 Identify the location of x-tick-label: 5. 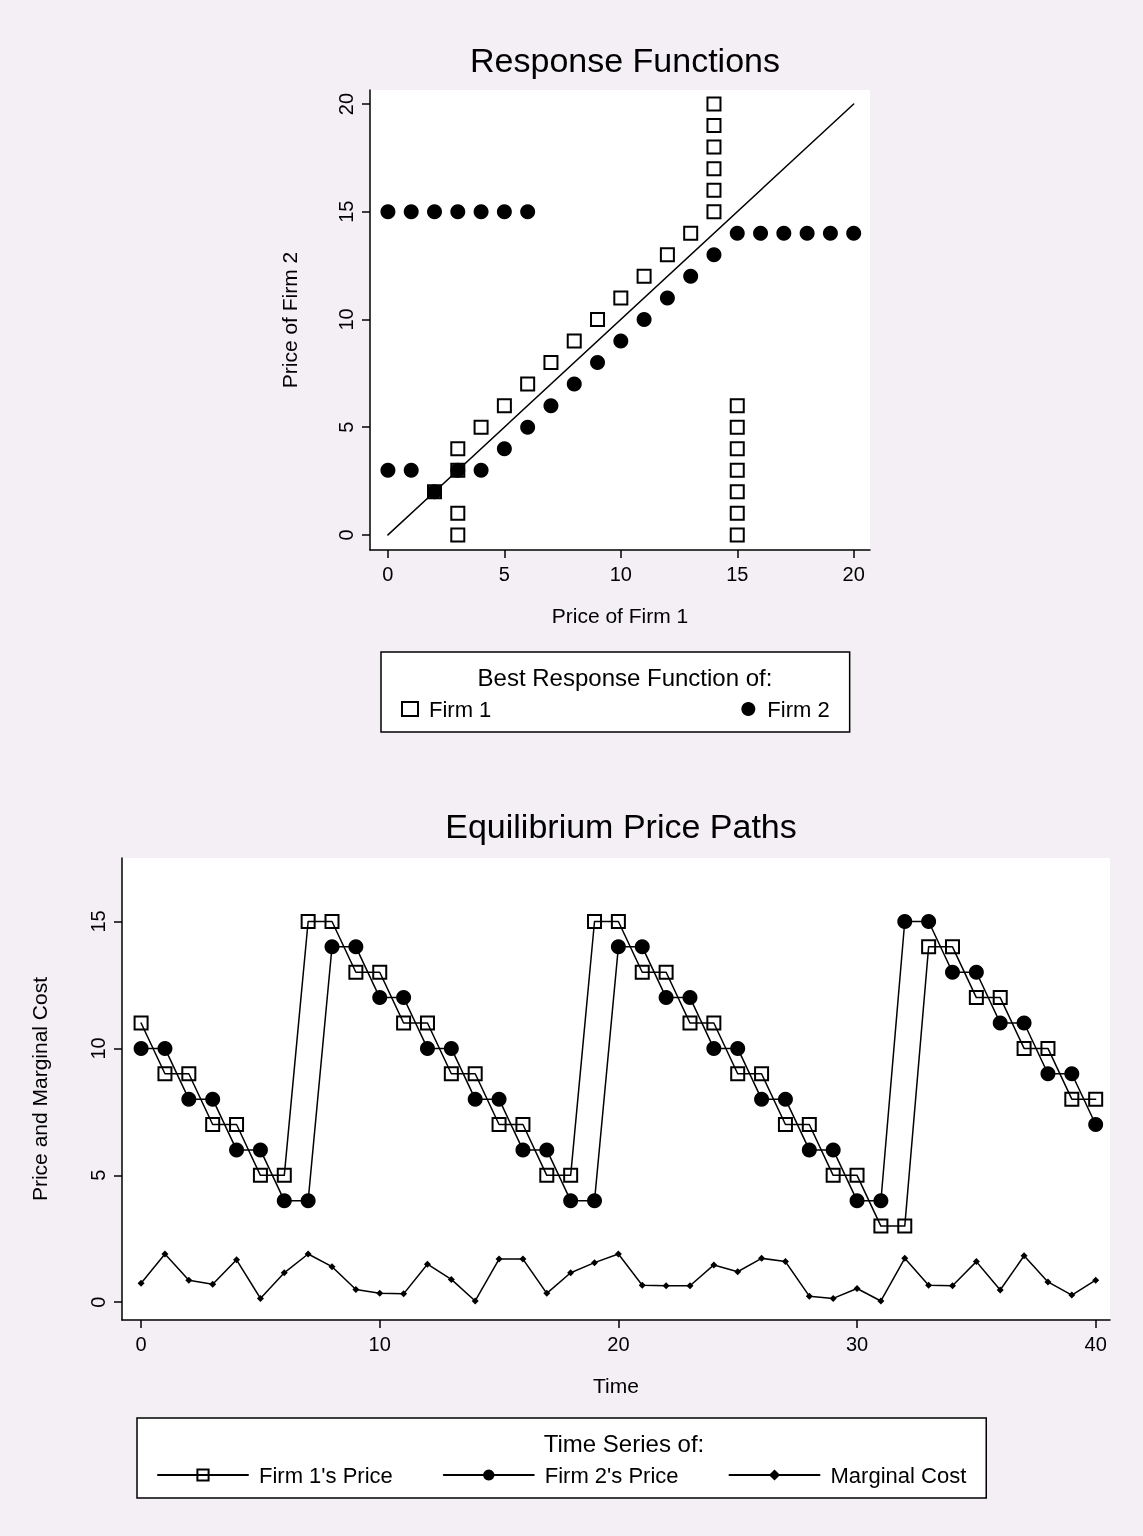
(504, 574).